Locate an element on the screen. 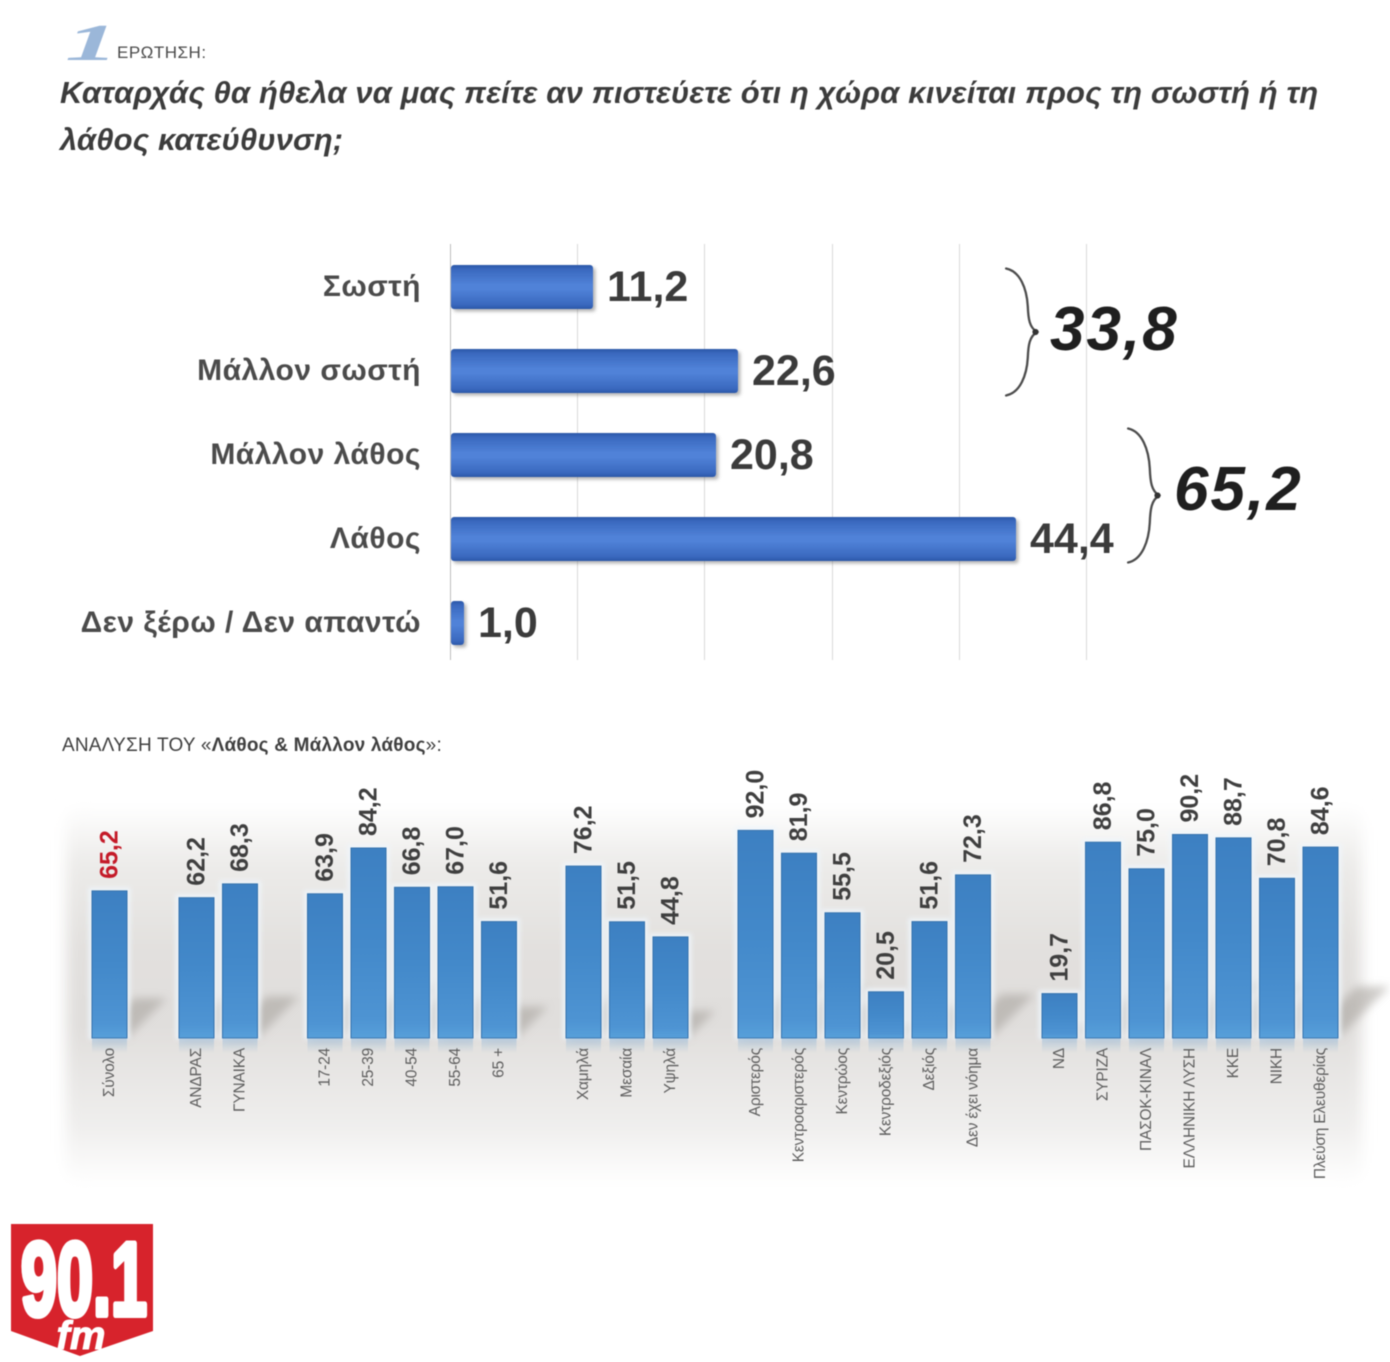 This screenshot has width=1390, height=1362. svg-text: 67,0 is located at coordinates (456, 850).